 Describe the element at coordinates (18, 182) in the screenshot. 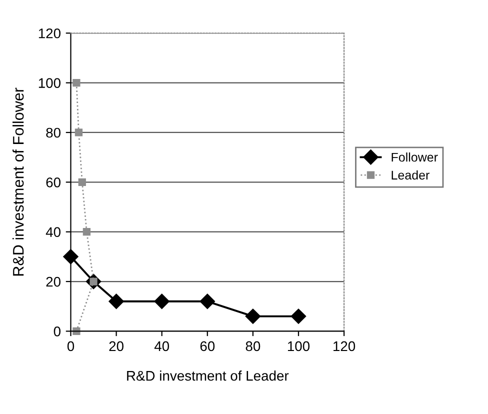

I see `y-axis-title: R&D investment of Follower` at that location.